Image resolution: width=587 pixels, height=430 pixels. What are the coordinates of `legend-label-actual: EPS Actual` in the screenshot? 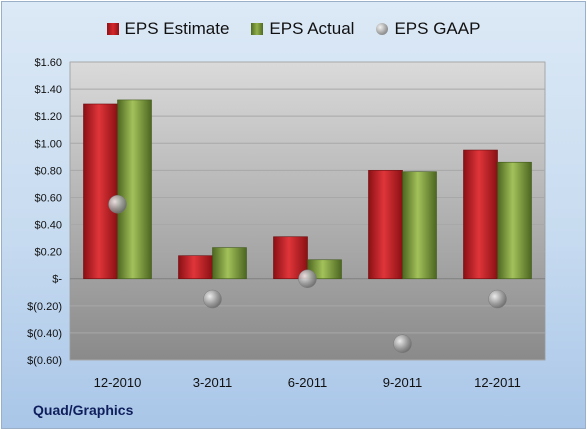 It's located at (312, 28).